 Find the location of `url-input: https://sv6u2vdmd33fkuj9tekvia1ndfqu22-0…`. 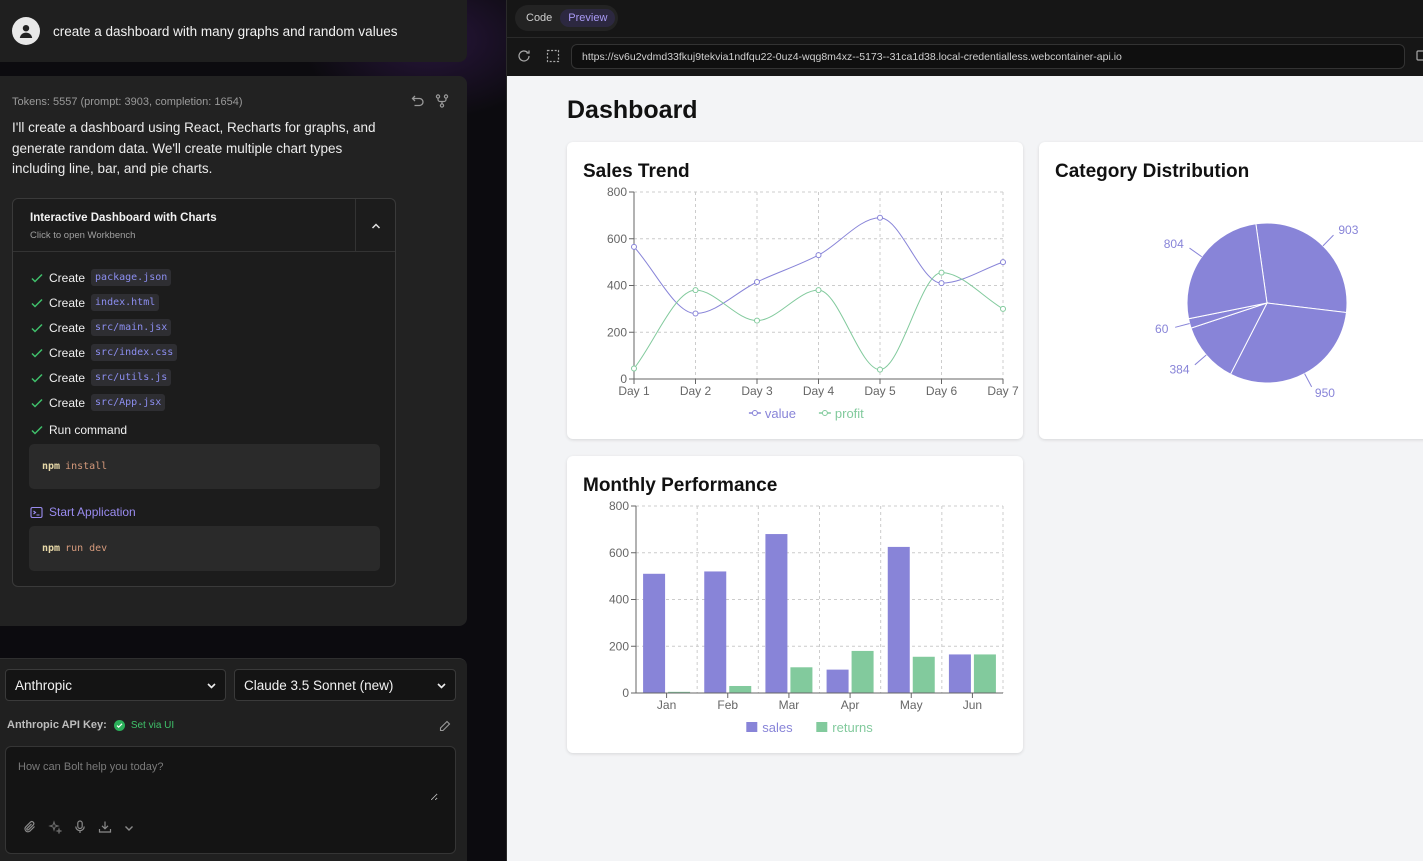

url-input: https://sv6u2vdmd33fkuj9tekvia1ndfqu22-0… is located at coordinates (988, 56).